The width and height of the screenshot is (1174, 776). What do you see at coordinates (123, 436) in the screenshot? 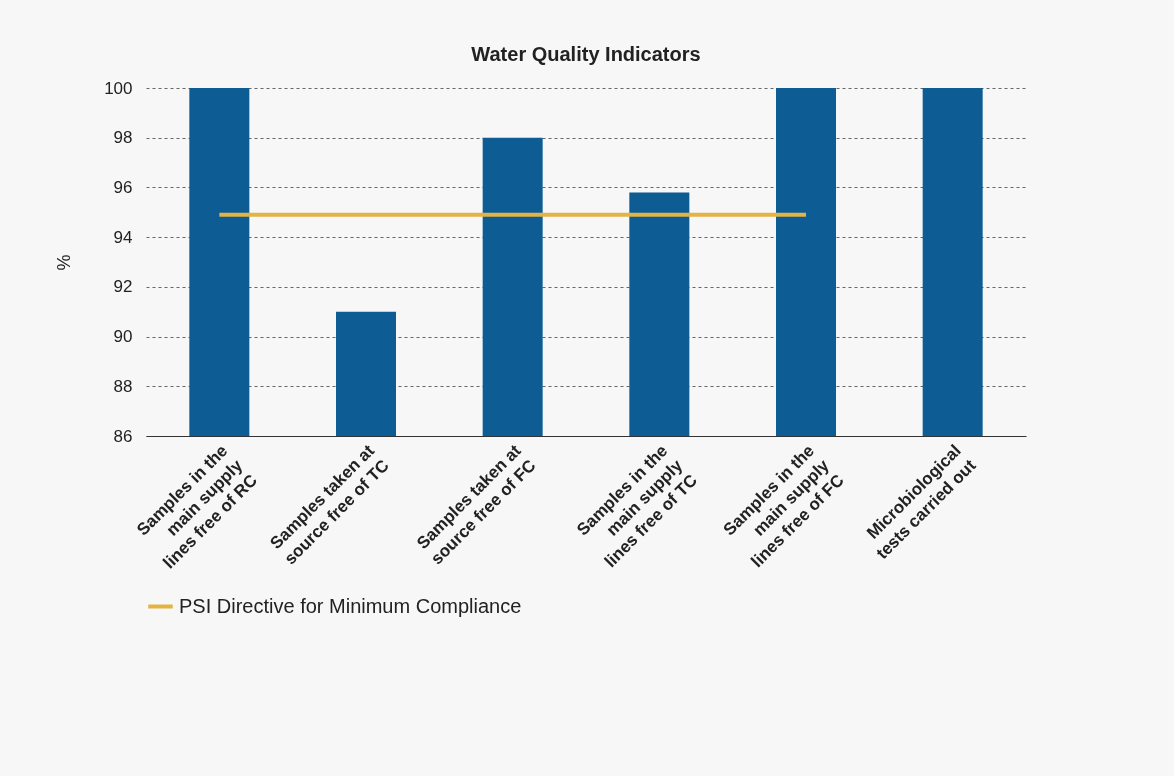
I see `y-tick-label: 86` at bounding box center [123, 436].